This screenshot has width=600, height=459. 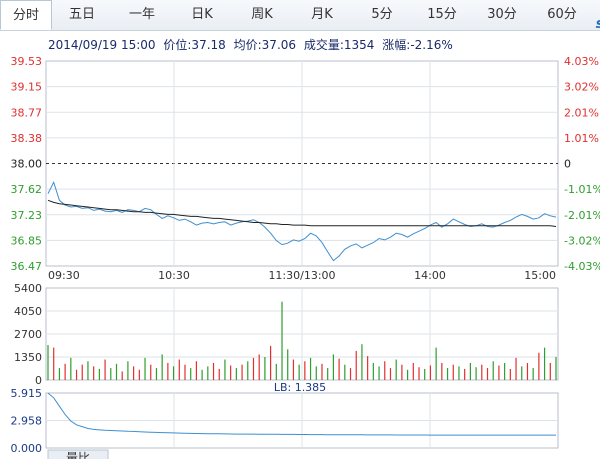 What do you see at coordinates (27, 240) in the screenshot?
I see `price-tick-label: 36.85` at bounding box center [27, 240].